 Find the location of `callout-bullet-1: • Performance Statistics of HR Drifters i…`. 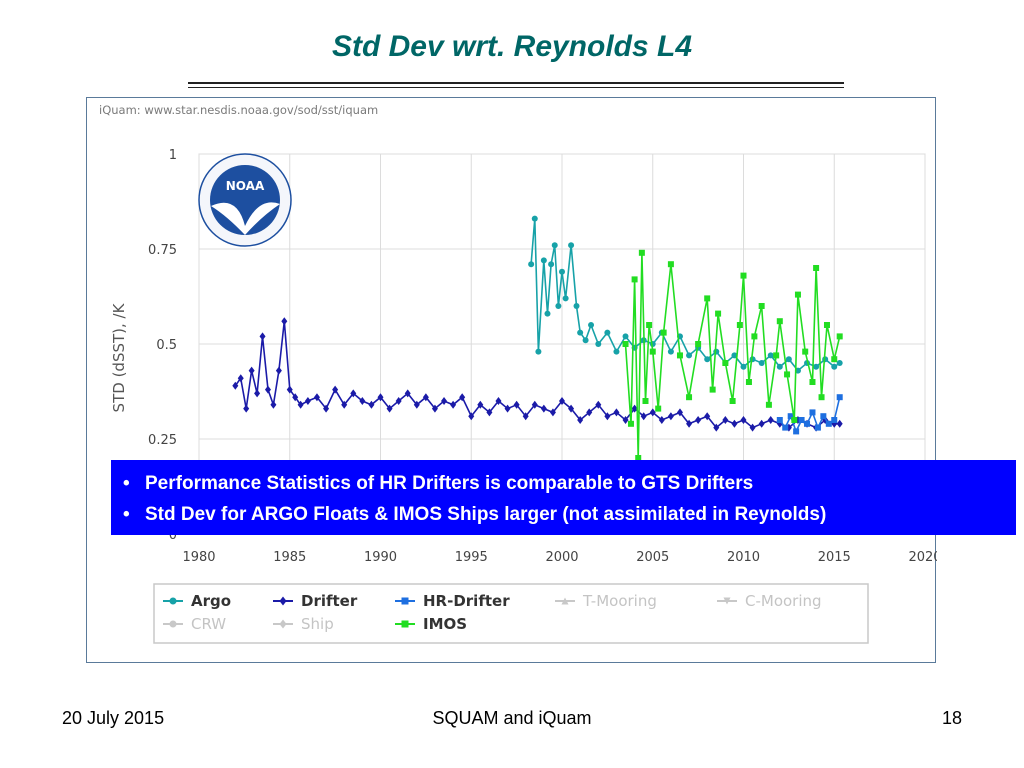

callout-bullet-1: • Performance Statistics of HR Drifters i… is located at coordinates (438, 483).